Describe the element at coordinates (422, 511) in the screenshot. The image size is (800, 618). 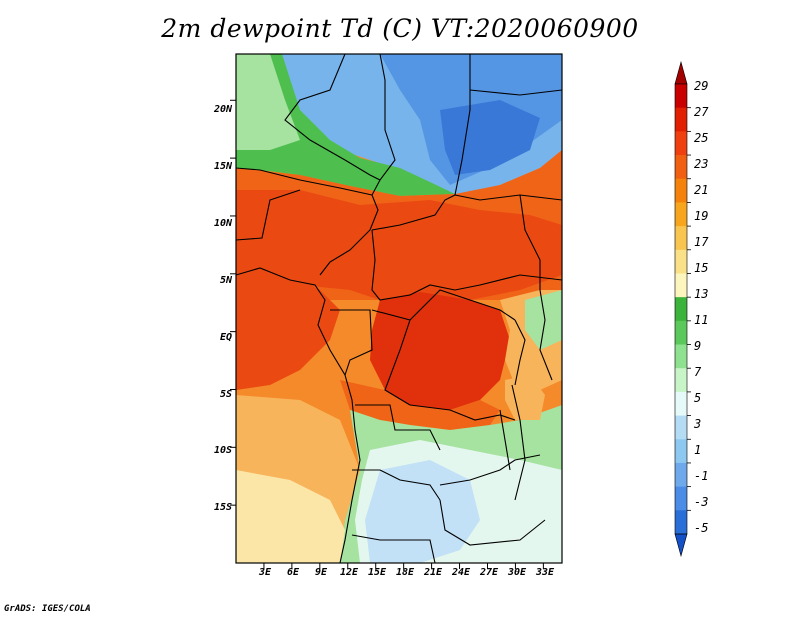
I see `field-southern-lightblue` at that location.